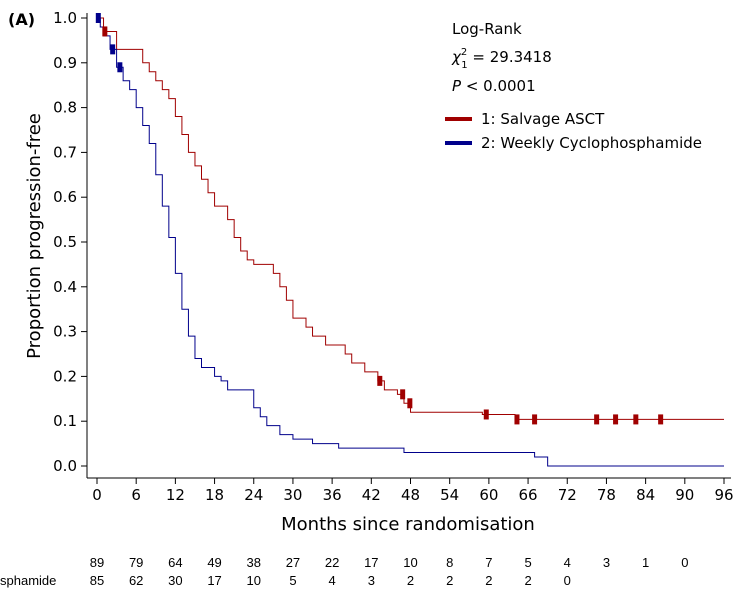 The image size is (739, 595). Describe the element at coordinates (488, 495) in the screenshot. I see `x-tick-label: 60` at that location.